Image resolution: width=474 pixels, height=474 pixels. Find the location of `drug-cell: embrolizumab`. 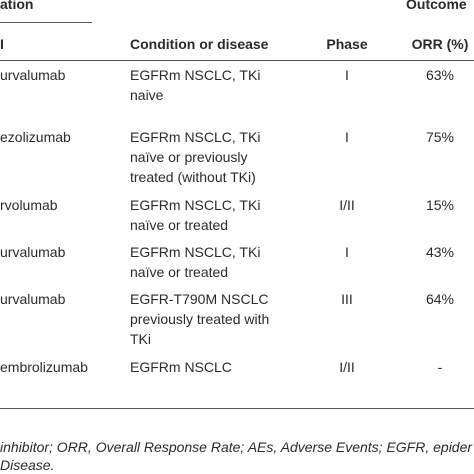

drug-cell: embrolizumab is located at coordinates (44, 367).